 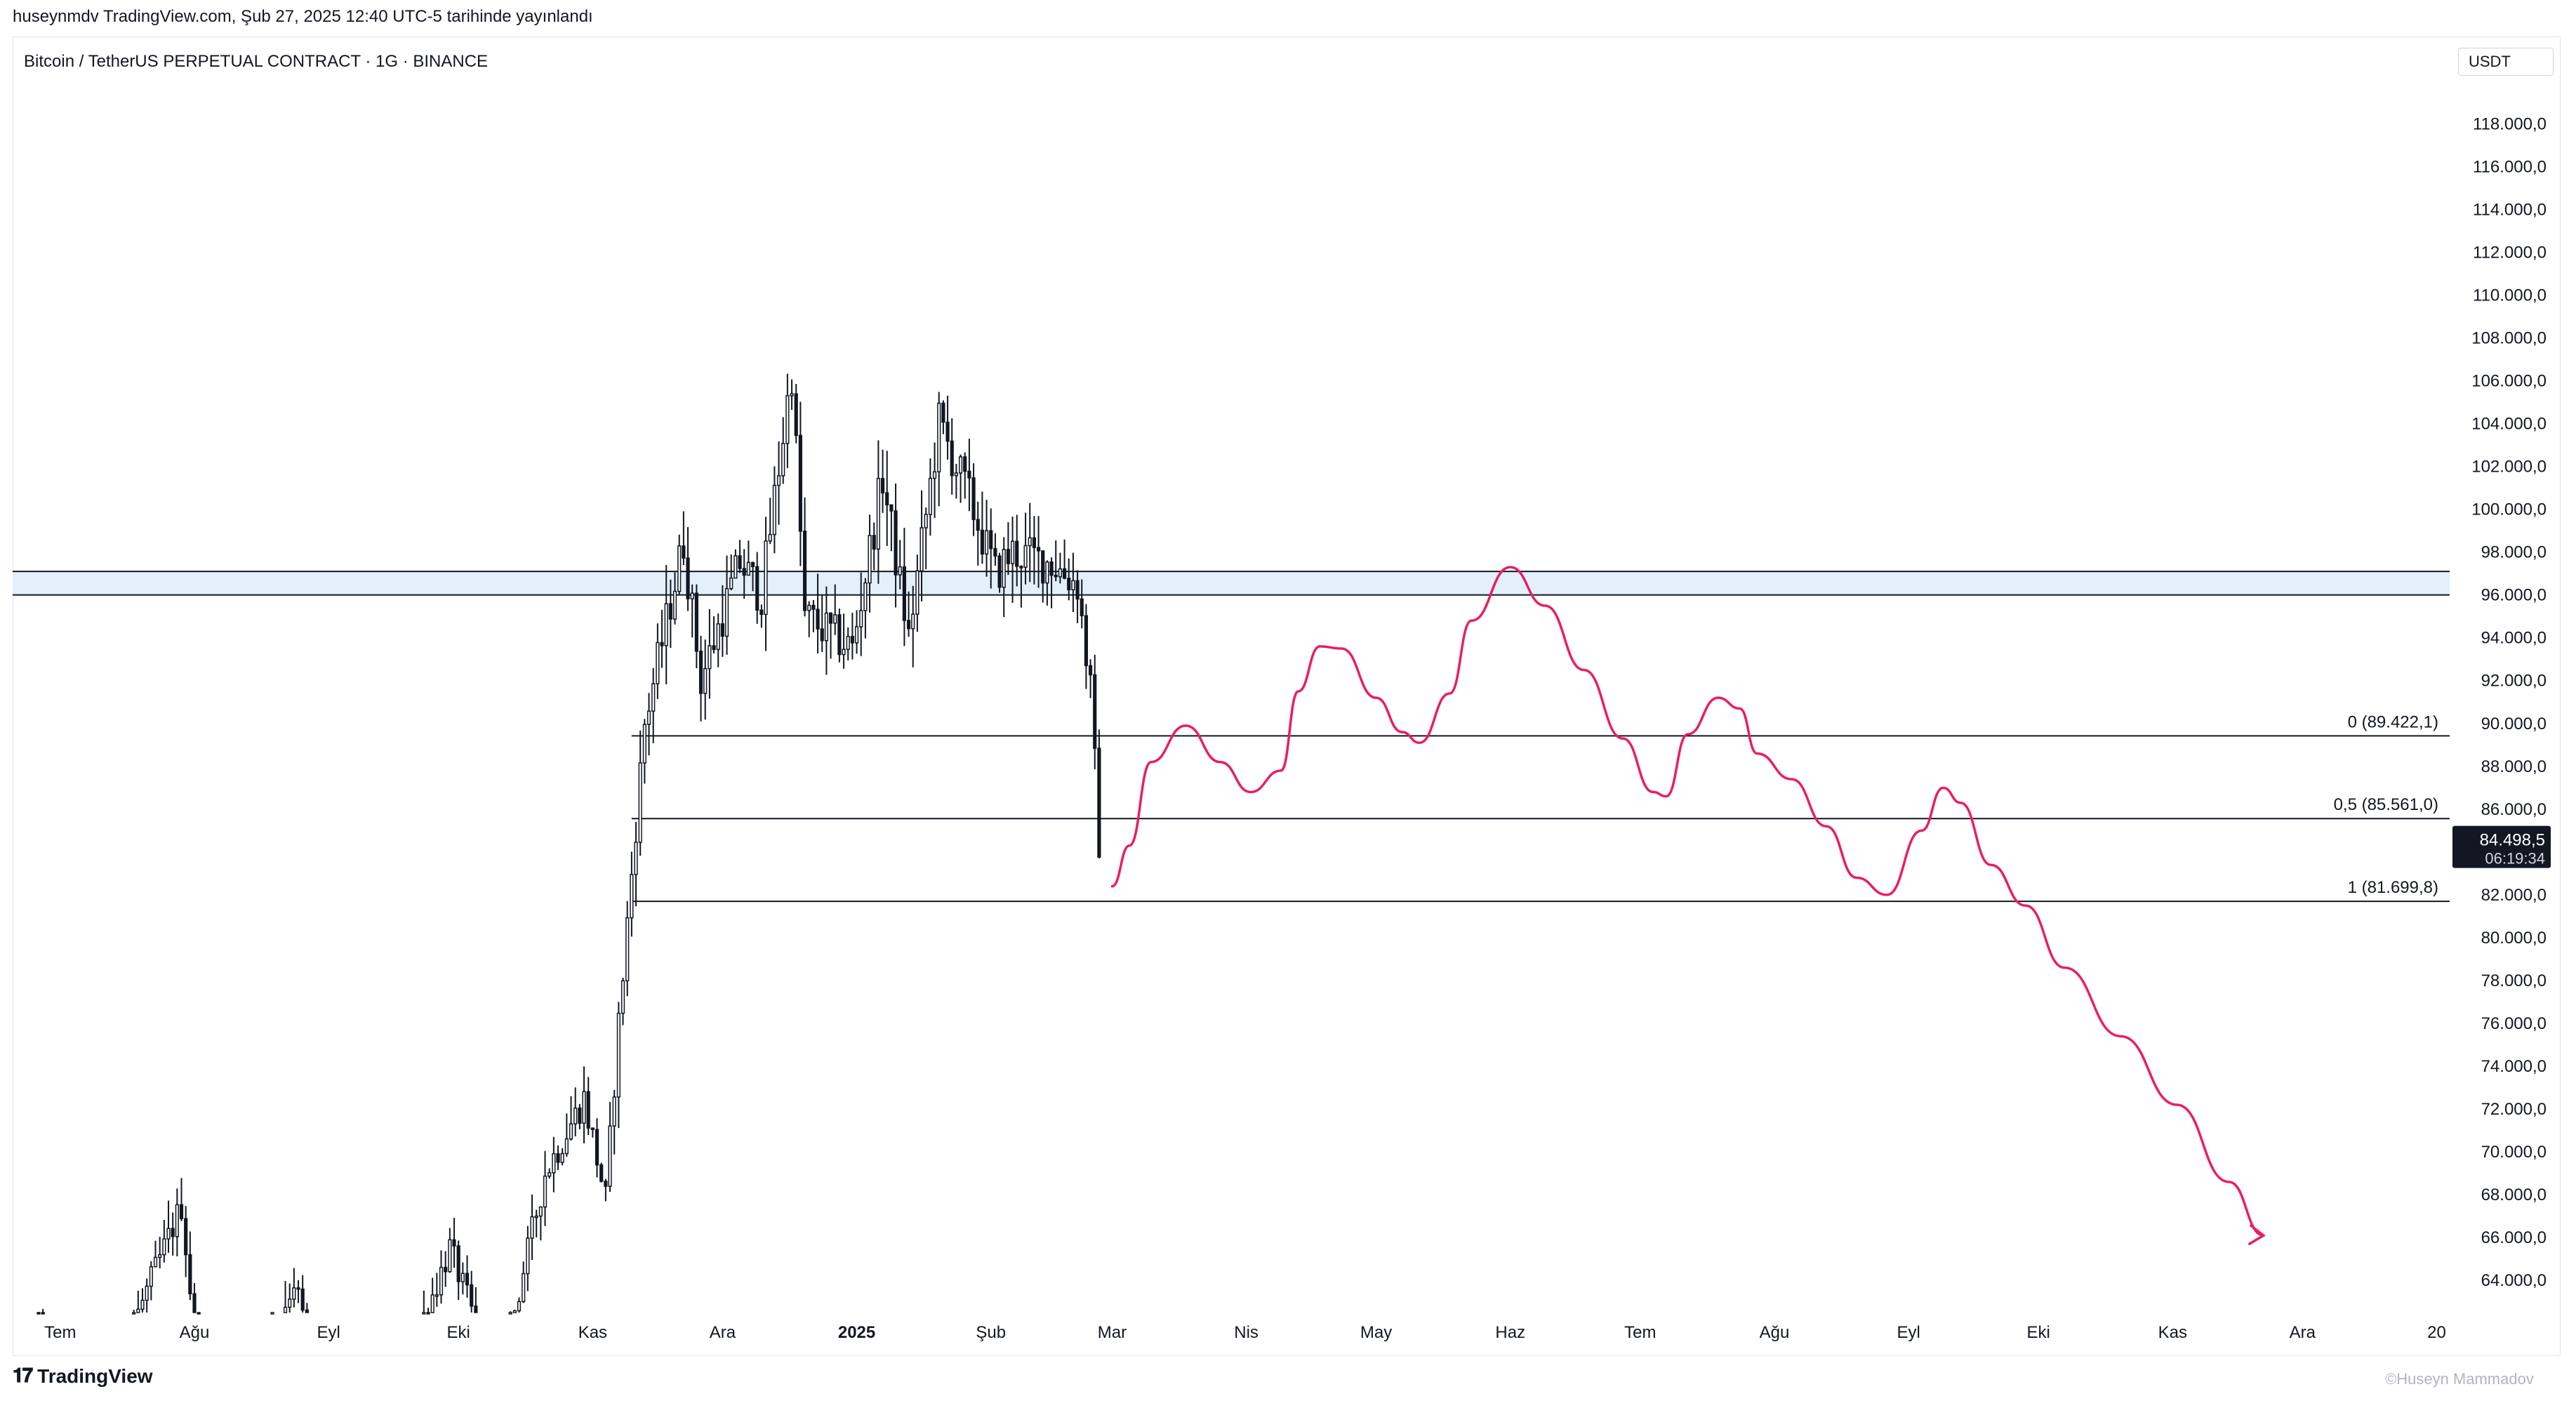 I want to click on time-tick-label: Mar, so click(x=1113, y=1332).